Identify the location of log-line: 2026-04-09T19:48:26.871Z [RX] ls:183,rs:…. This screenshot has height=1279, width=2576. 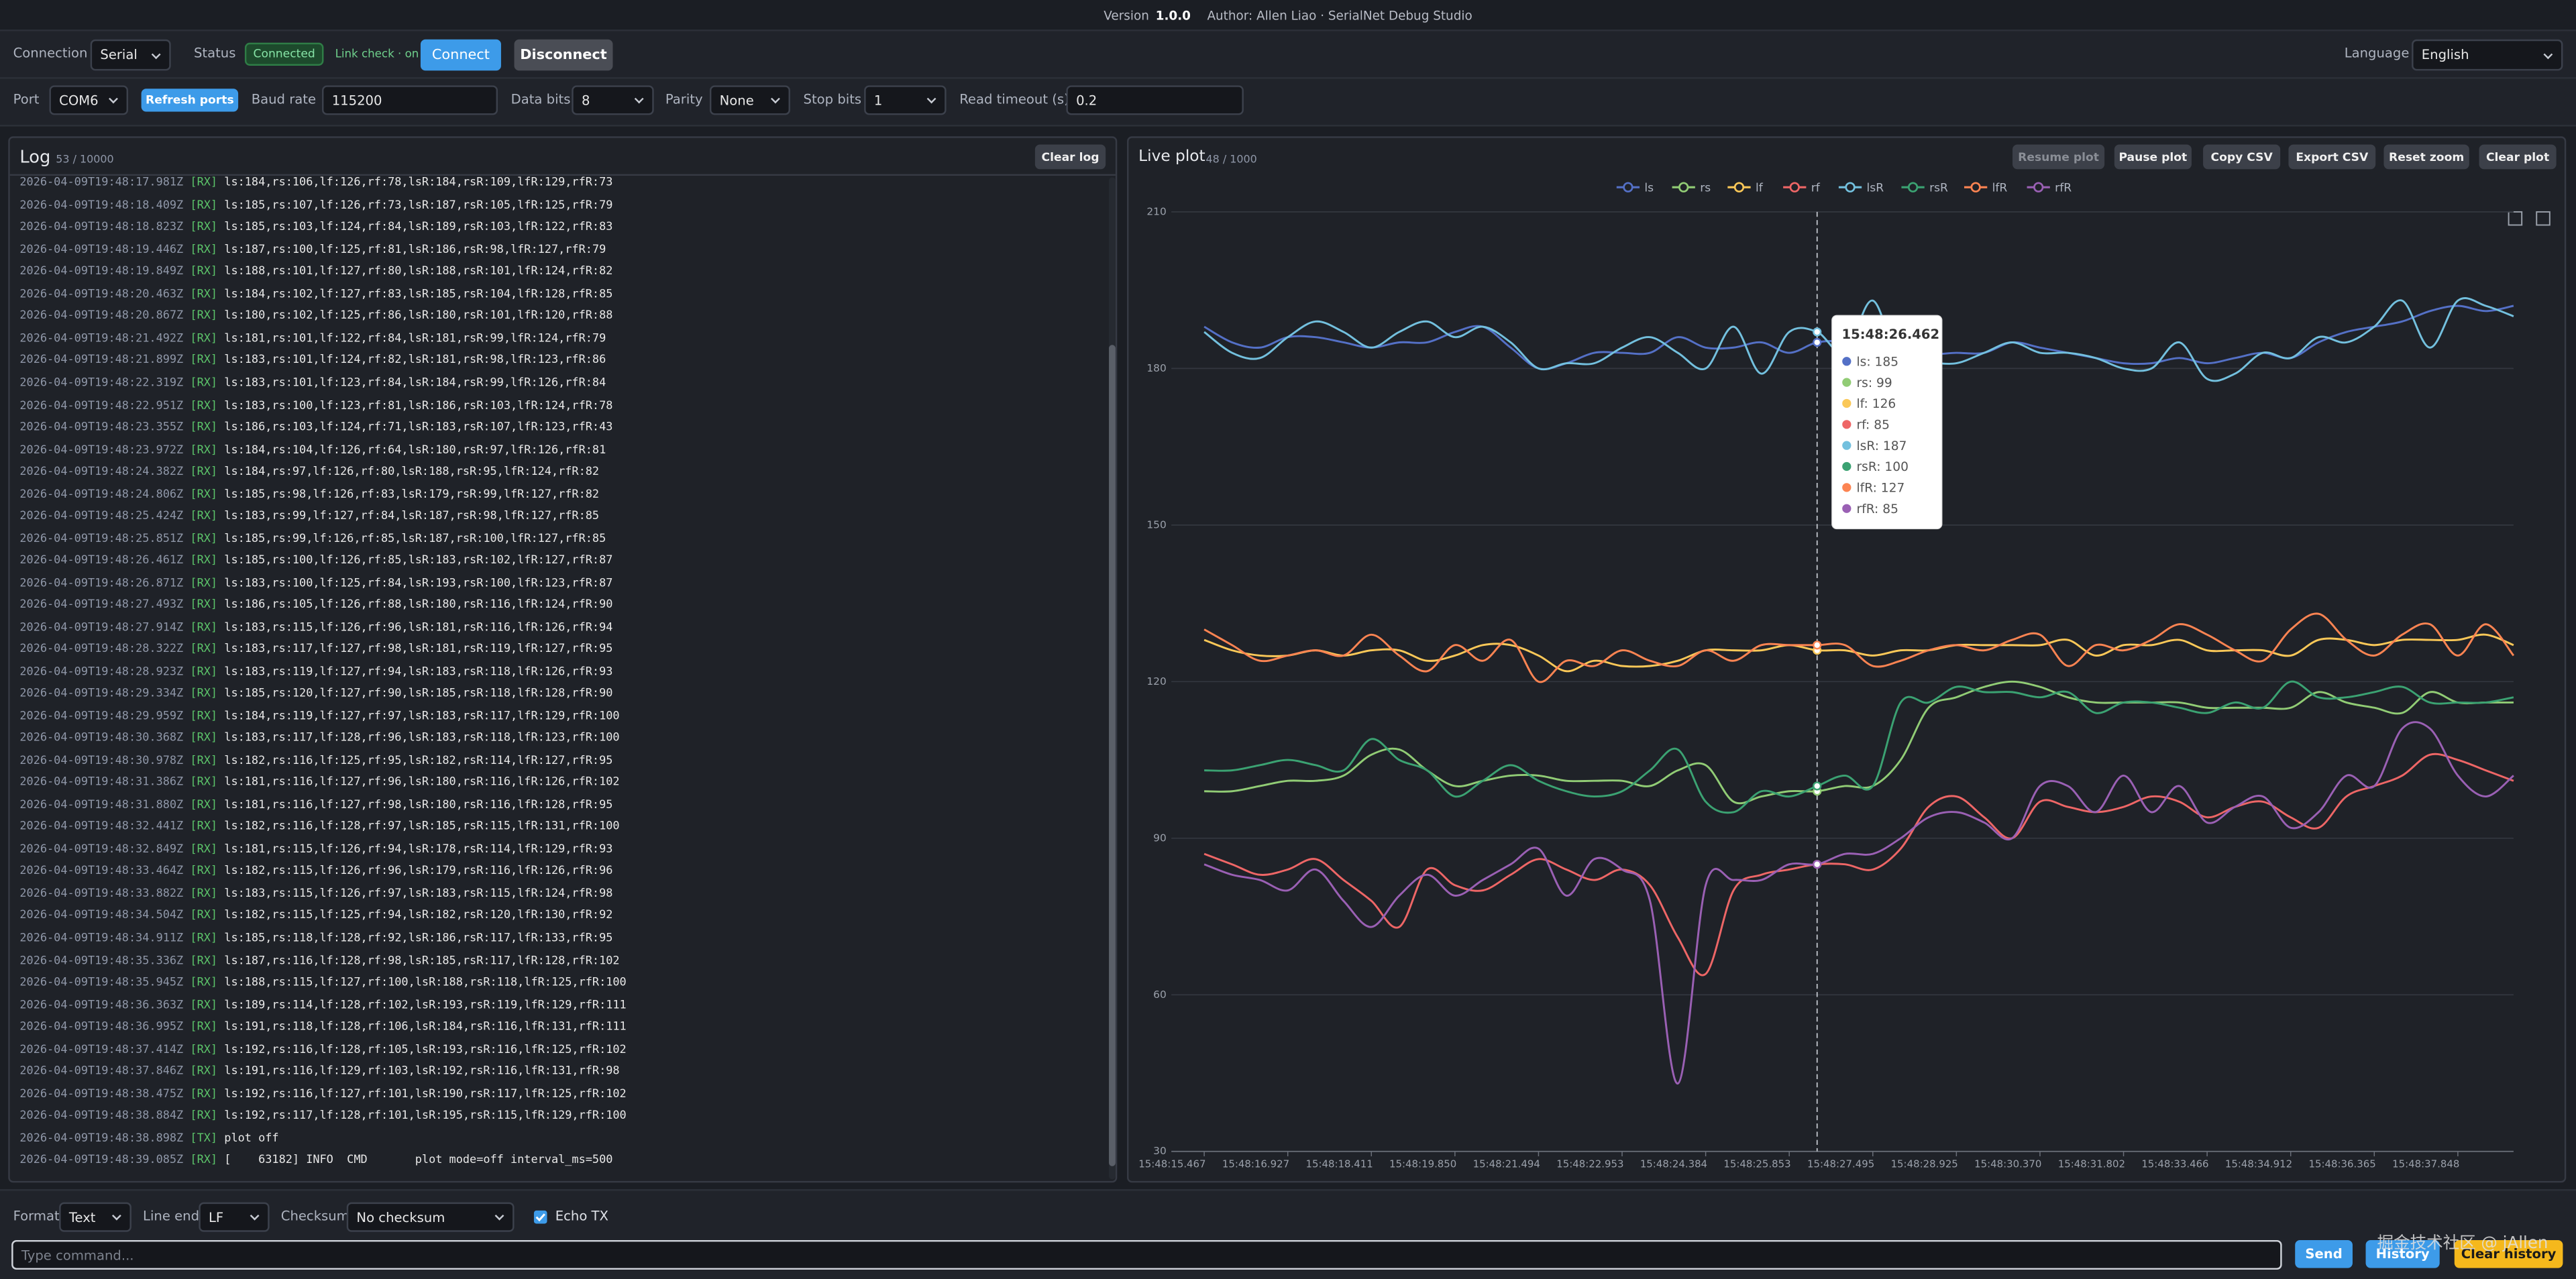
(315, 584).